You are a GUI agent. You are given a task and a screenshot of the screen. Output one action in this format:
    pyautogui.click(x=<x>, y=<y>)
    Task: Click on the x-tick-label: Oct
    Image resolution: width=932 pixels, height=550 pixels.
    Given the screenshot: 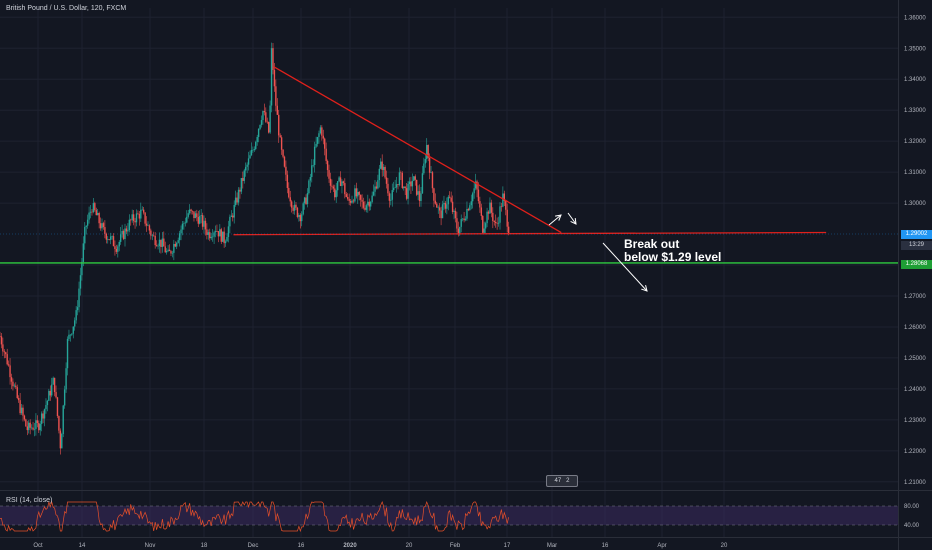 What is the action you would take?
    pyautogui.click(x=38, y=546)
    